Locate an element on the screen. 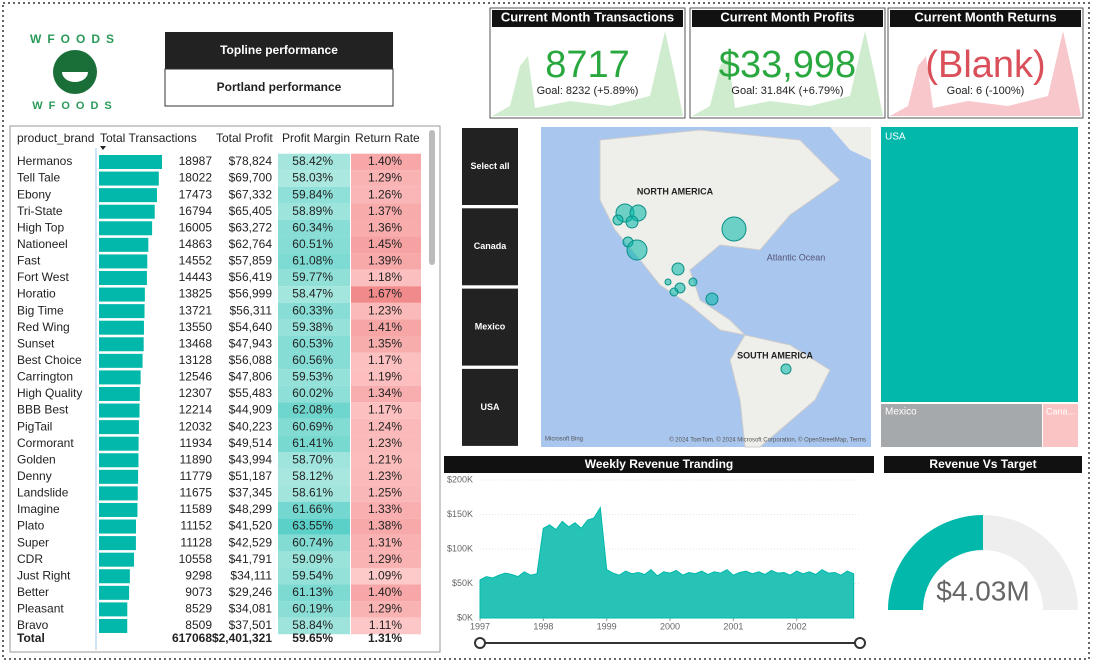  profit: $62,764 is located at coordinates (251, 244).